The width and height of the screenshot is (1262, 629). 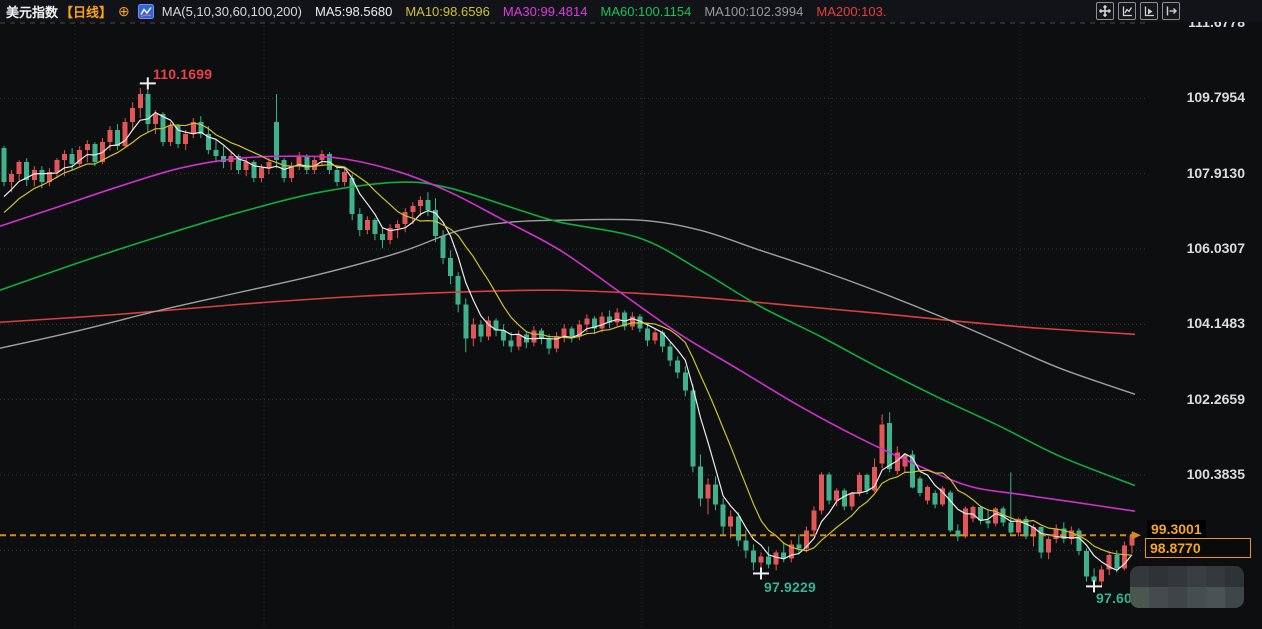 What do you see at coordinates (1215, 398) in the screenshot?
I see `axis-label-5: 102.2659` at bounding box center [1215, 398].